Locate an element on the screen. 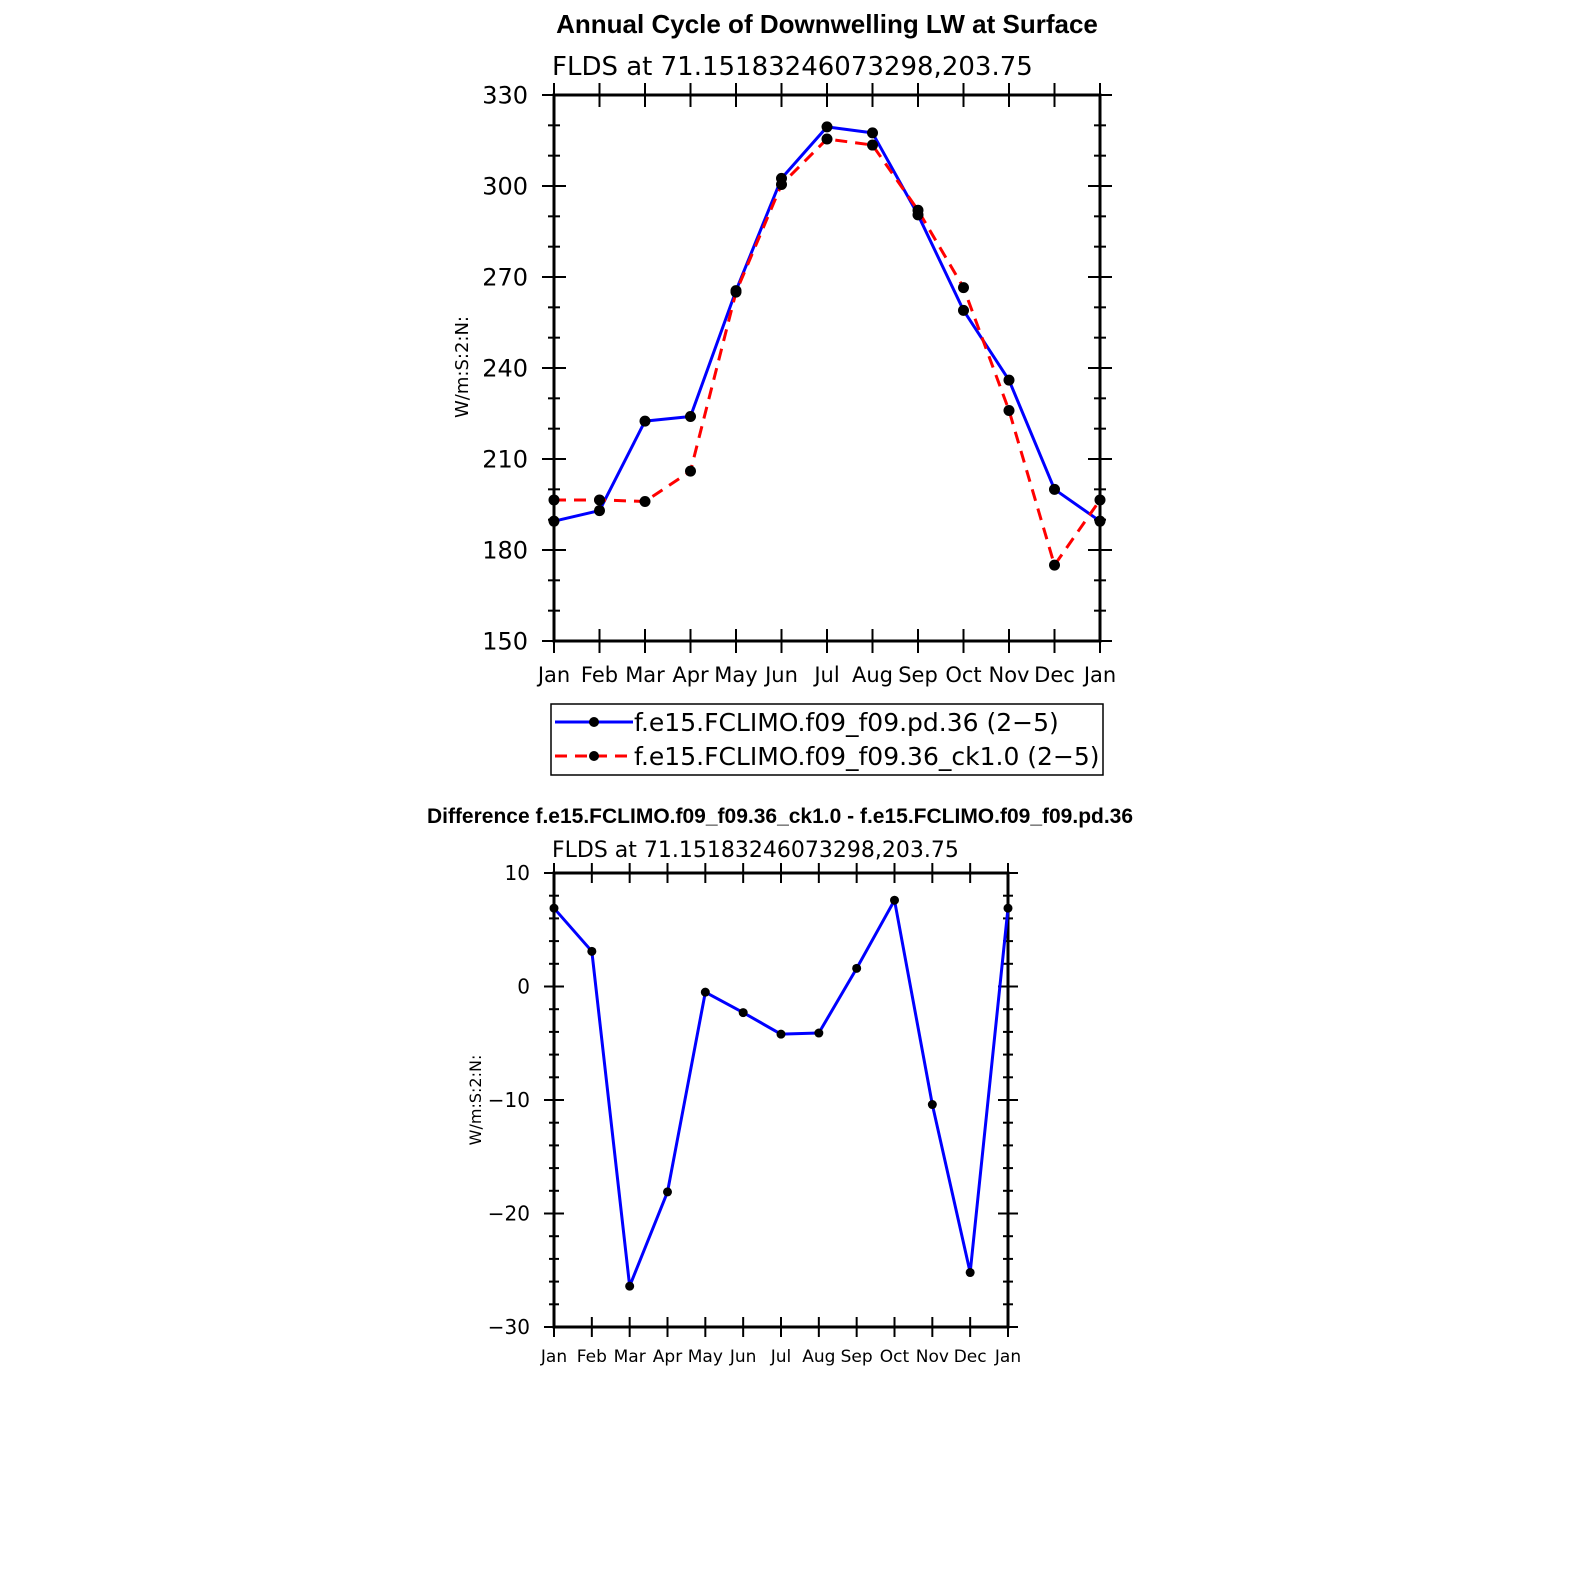 Image resolution: width=1574 pixels, height=1574 pixels. y-tick-label: 180 is located at coordinates (505, 551).